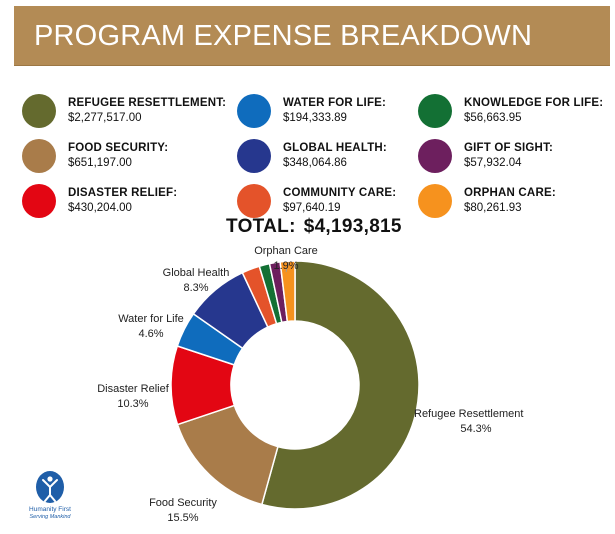 This screenshot has width=615, height=534. Describe the element at coordinates (133, 389) in the screenshot. I see `slice-label-disaster-relief: Disaster Relief` at that location.